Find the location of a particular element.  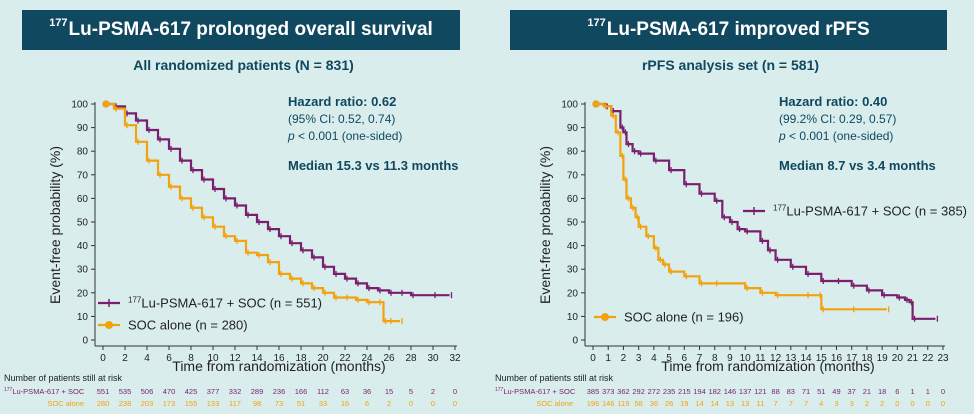

rpfs-x-tick-label: 12 is located at coordinates (776, 358).